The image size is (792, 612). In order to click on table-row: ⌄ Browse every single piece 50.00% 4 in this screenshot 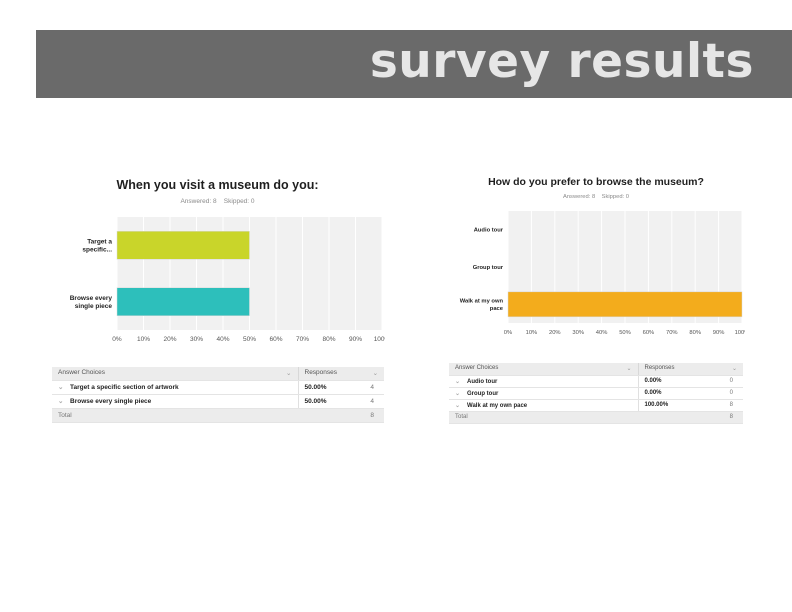, I will do `click(218, 401)`.